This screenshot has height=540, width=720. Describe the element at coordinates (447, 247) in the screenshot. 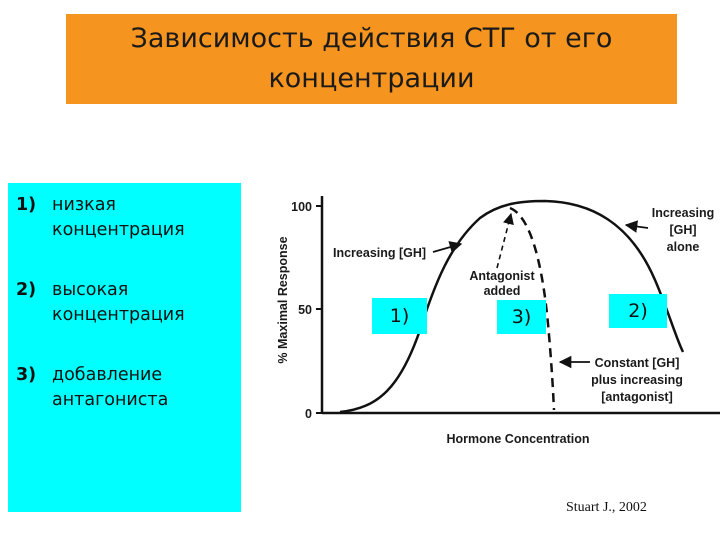

I see `arrow-increasing-gh` at that location.